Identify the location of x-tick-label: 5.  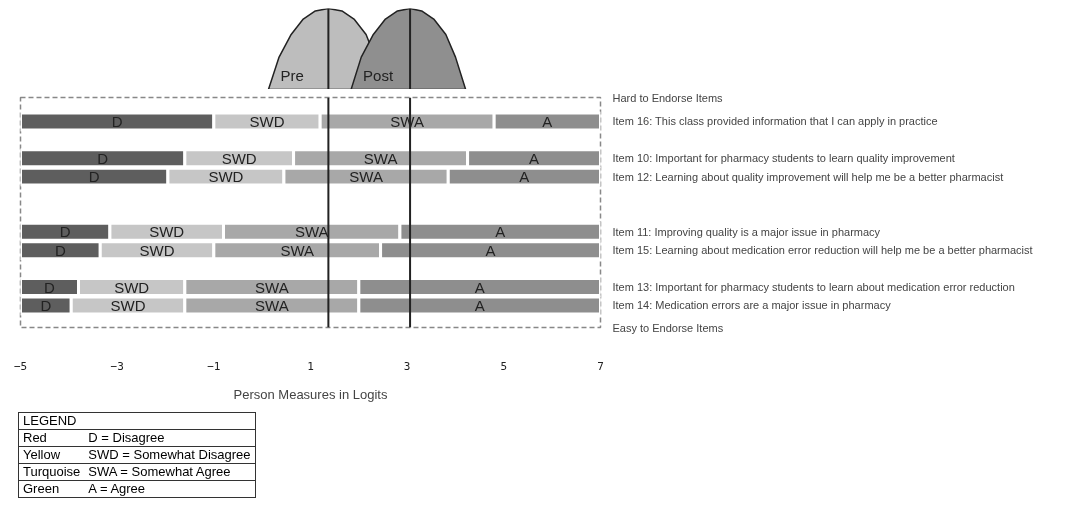
(504, 366).